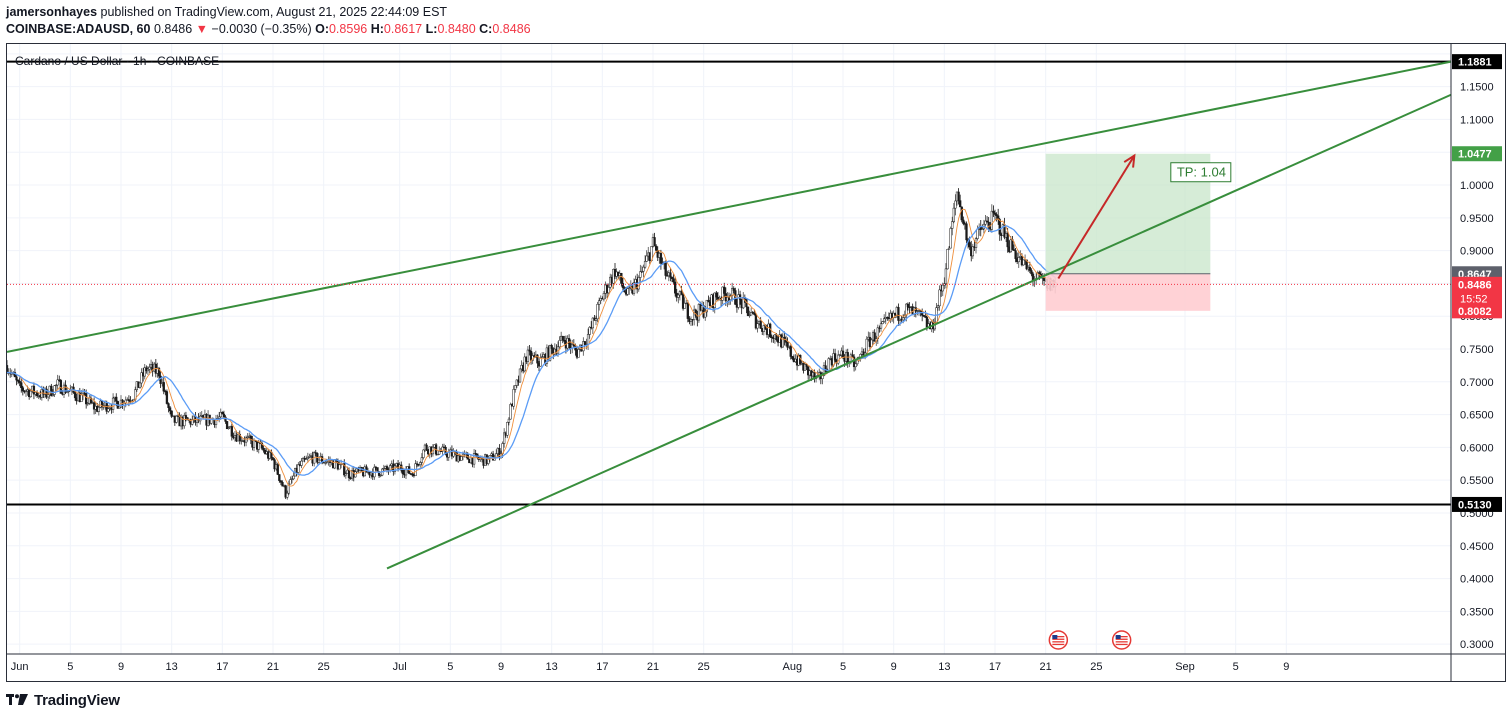 This screenshot has height=718, width=1511. What do you see at coordinates (1185, 667) in the screenshot?
I see `time-tick-label: Sep` at bounding box center [1185, 667].